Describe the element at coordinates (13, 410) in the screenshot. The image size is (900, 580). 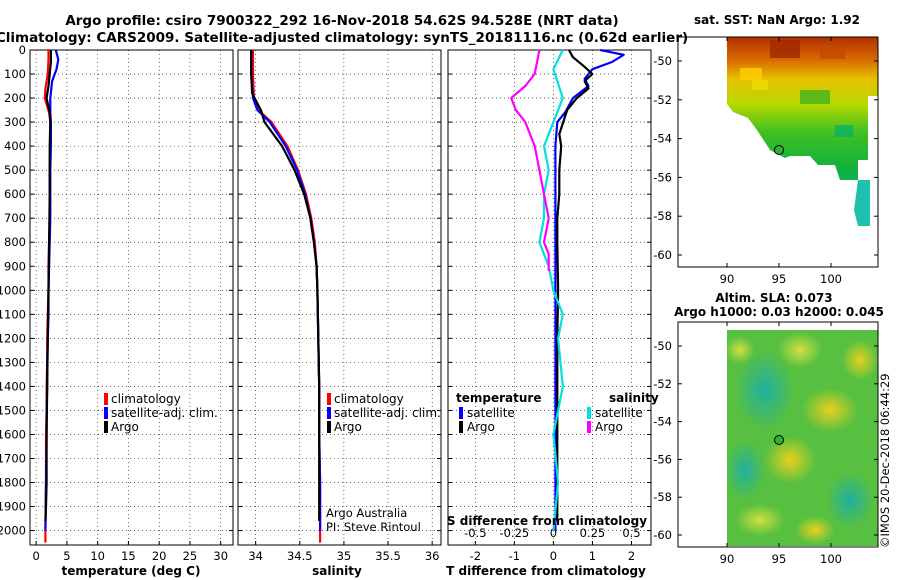
I see `y-tick-label: 1500` at that location.